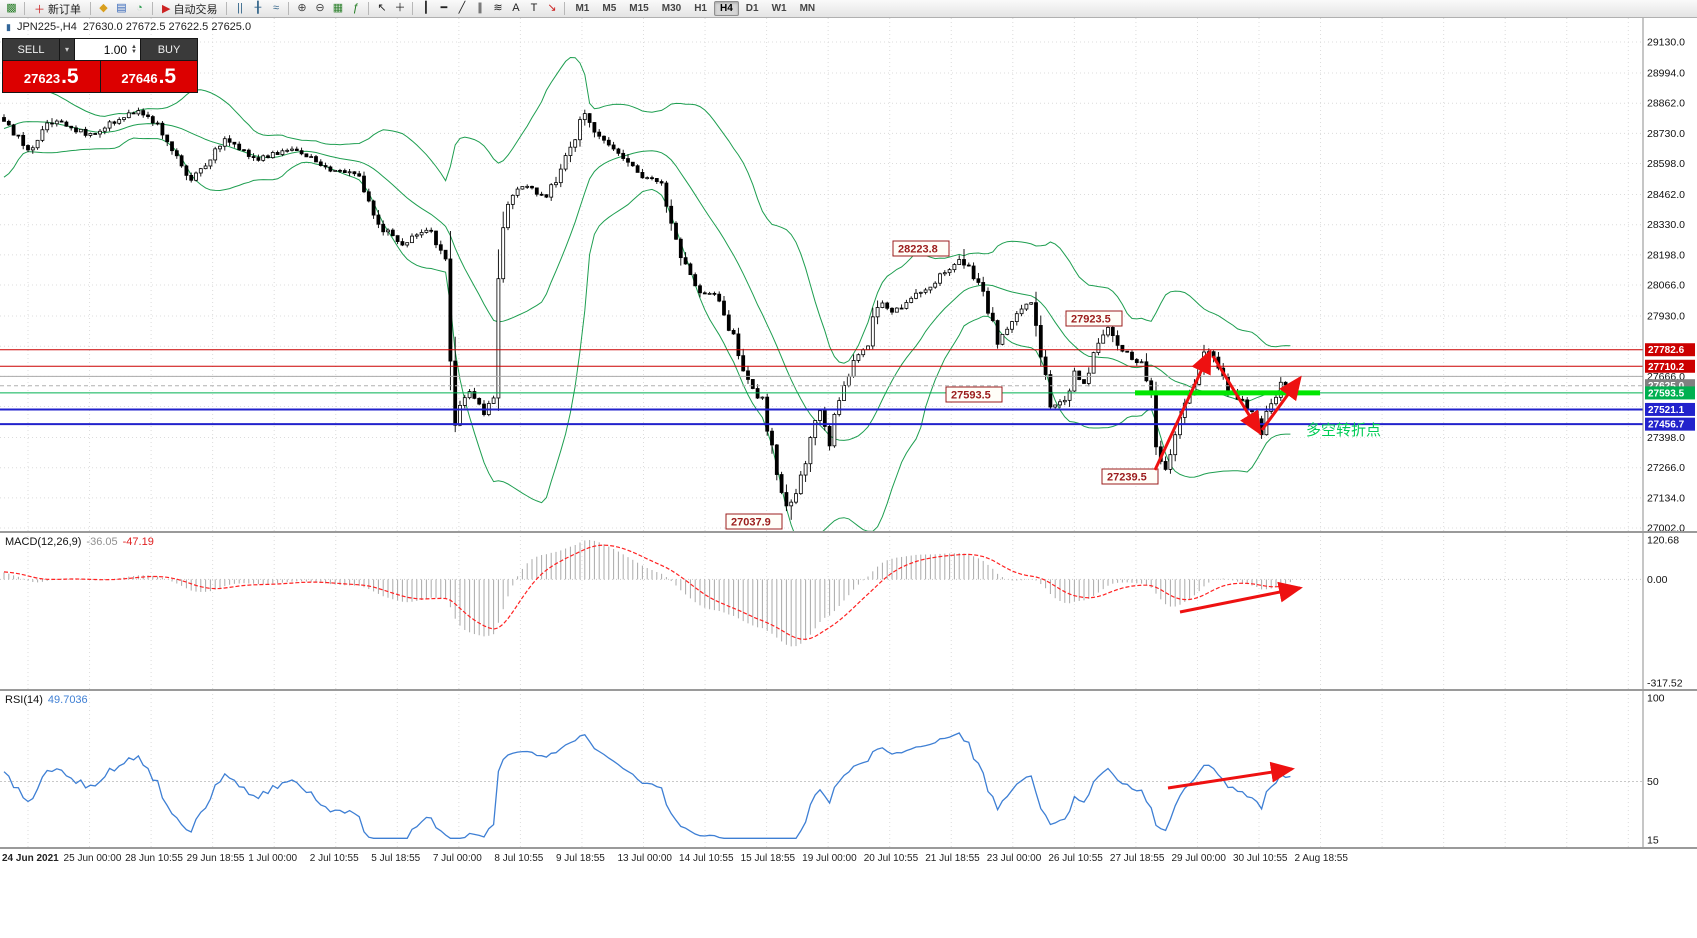  I want to click on trend-arrows, so click(1227, 410).